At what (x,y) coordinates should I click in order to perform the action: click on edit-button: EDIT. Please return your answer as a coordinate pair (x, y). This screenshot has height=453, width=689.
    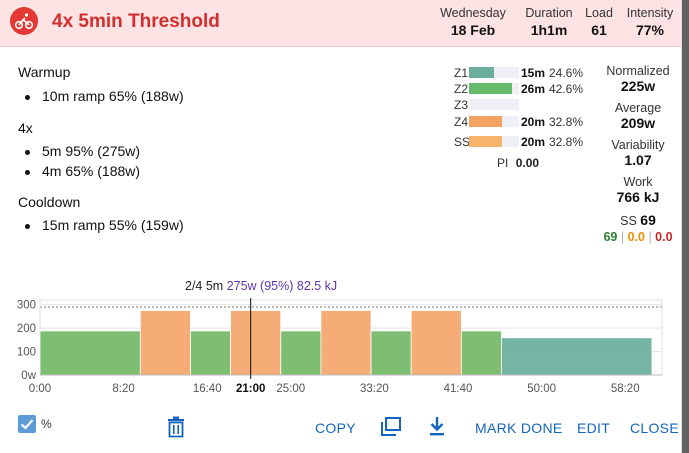
    Looking at the image, I should click on (594, 428).